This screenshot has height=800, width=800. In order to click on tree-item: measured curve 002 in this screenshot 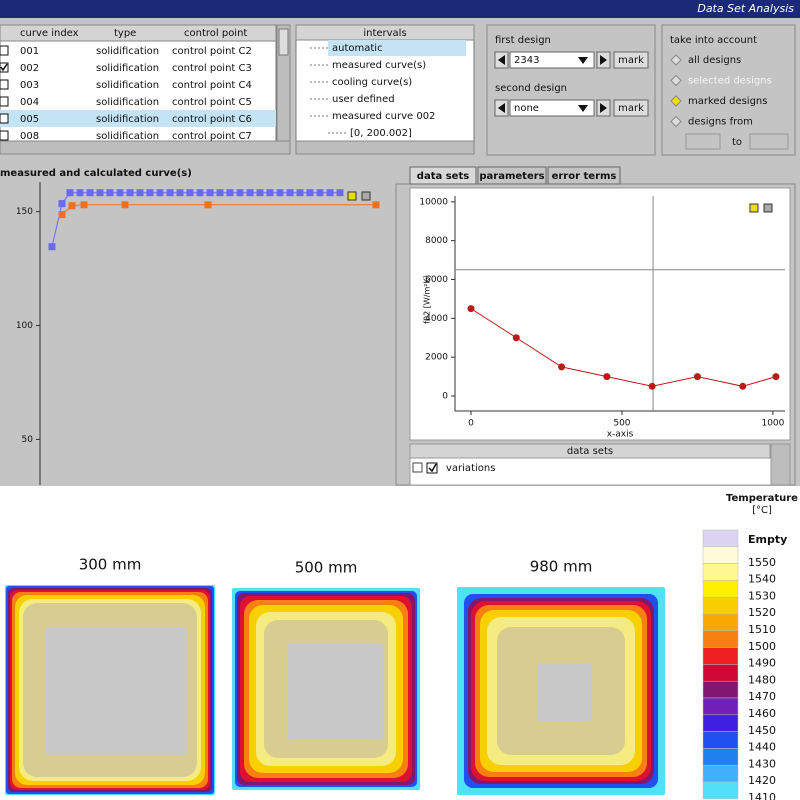, I will do `click(383, 116)`.